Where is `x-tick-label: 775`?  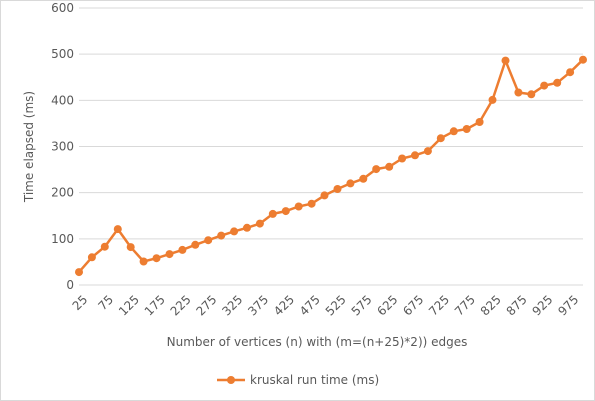 x-tick-label: 775 is located at coordinates (465, 305).